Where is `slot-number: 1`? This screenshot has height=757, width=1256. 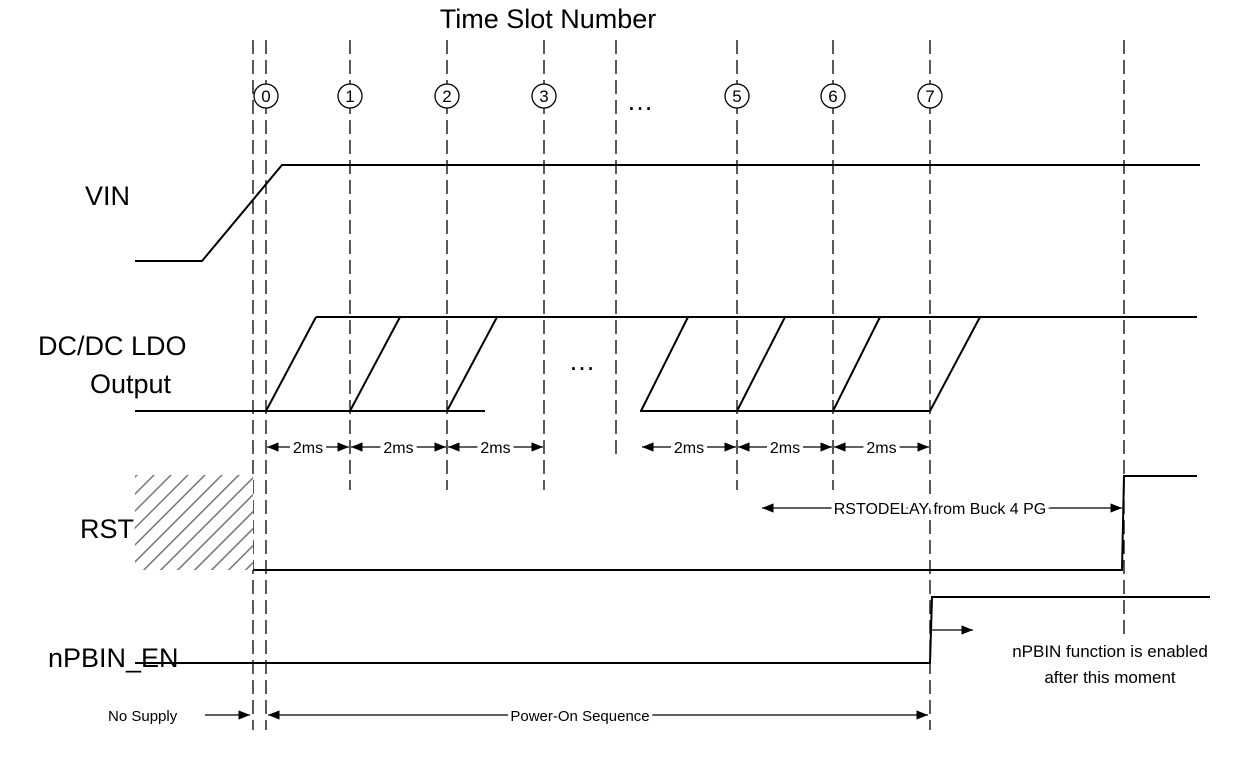 slot-number: 1 is located at coordinates (349, 96).